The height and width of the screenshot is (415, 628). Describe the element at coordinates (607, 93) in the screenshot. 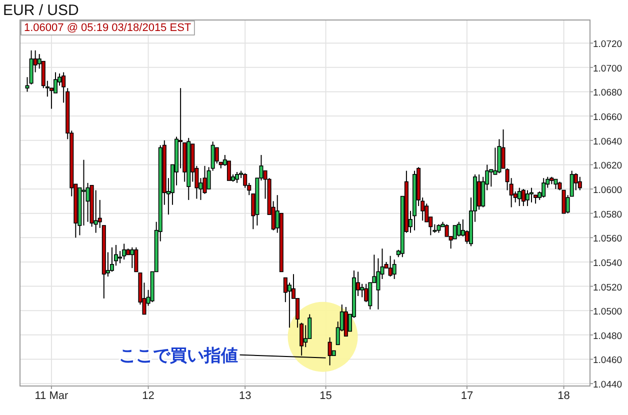

I see `y-tick-label: 1.0680` at that location.